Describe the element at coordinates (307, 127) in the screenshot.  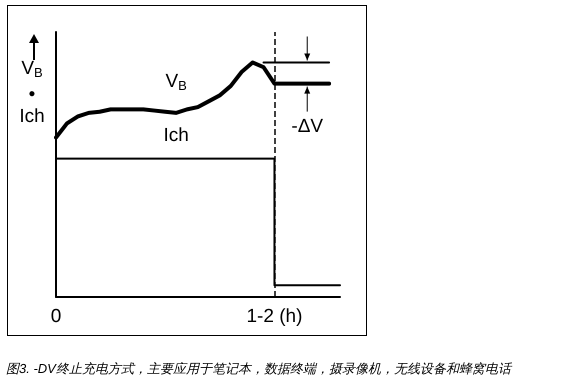
I see `annotation: -ΔV` at that location.